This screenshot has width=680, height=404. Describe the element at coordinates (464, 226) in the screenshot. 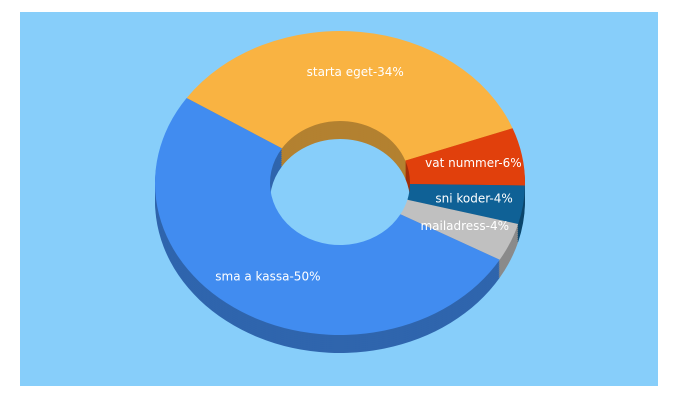

I see `data-label: mailadress-4%` at that location.